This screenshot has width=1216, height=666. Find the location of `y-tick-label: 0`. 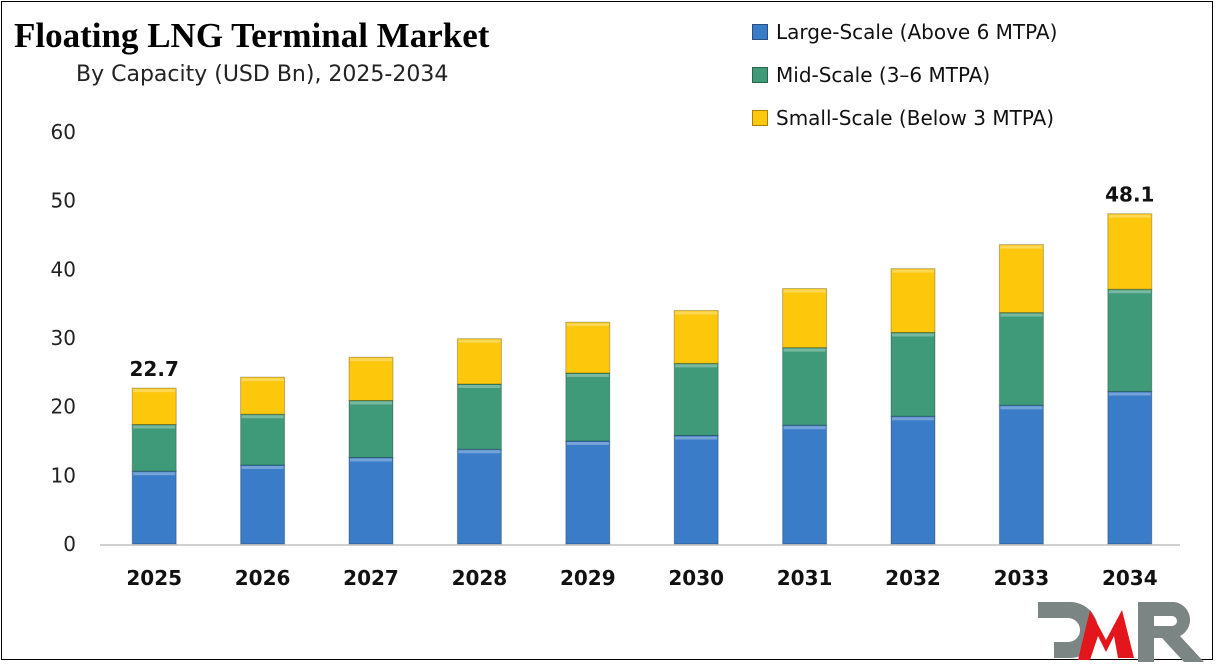

y-tick-label: 0 is located at coordinates (69, 544).